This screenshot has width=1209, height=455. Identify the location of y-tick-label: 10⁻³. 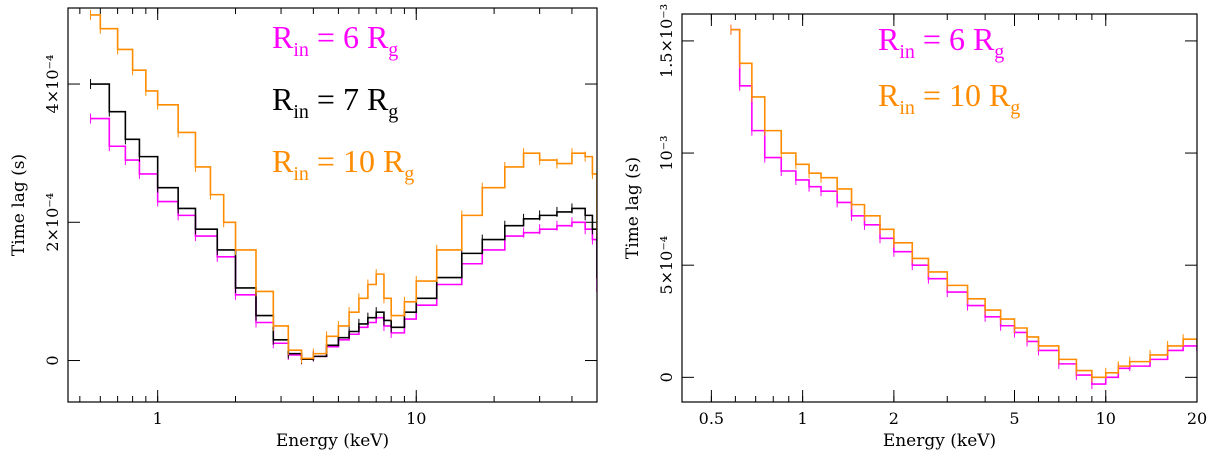
(666, 152).